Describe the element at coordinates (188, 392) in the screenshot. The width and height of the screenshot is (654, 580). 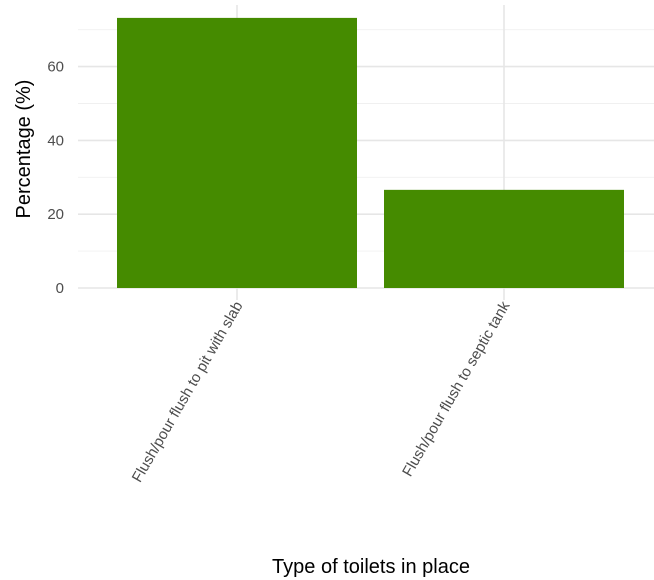
I see `x-tick-label: Flush/pour flush to pit with slab` at that location.